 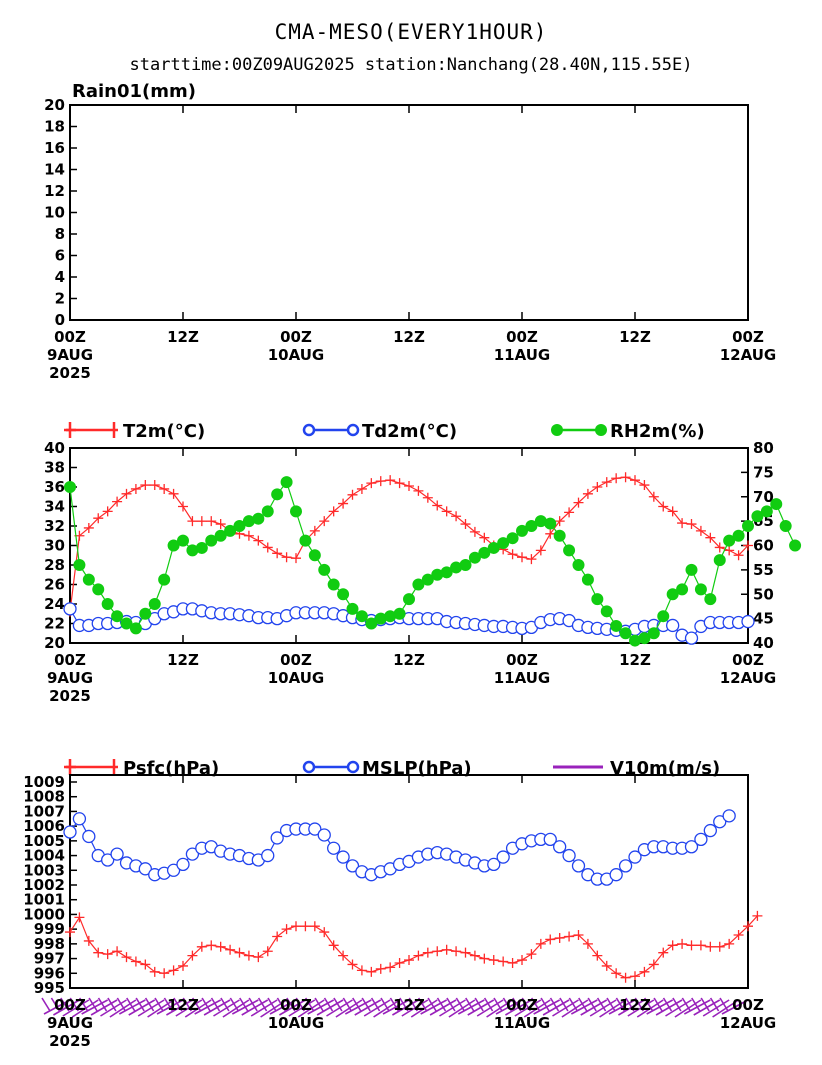 What do you see at coordinates (673, 625) in the screenshot?
I see `td2m-point` at bounding box center [673, 625].